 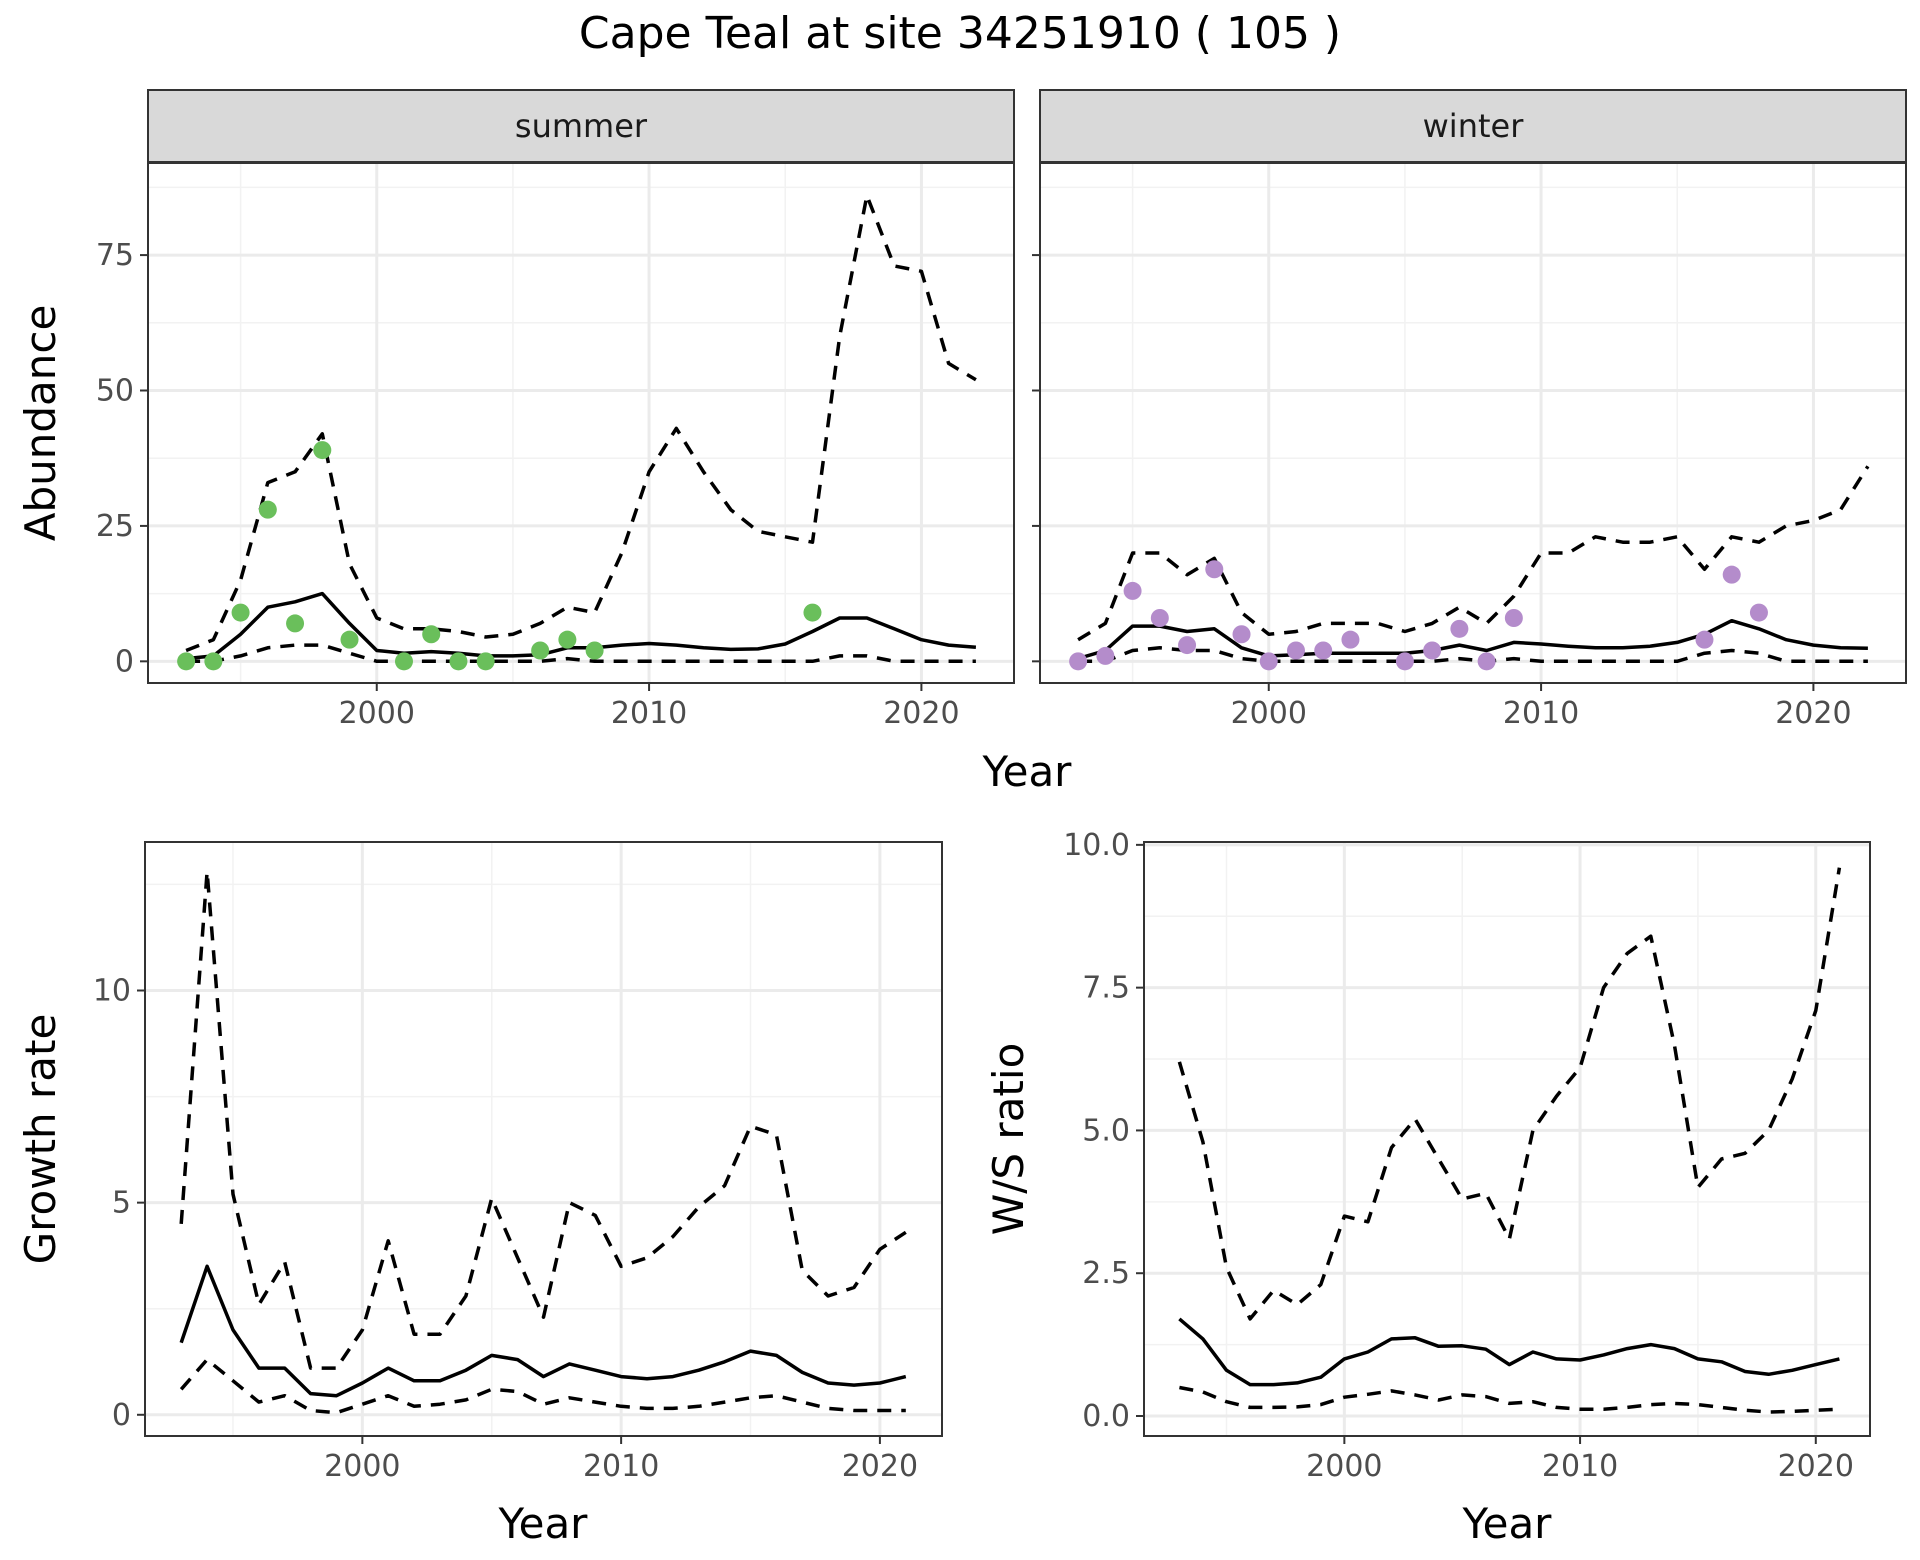 I want to click on abundance-summer-strip, so click(x=581, y=126).